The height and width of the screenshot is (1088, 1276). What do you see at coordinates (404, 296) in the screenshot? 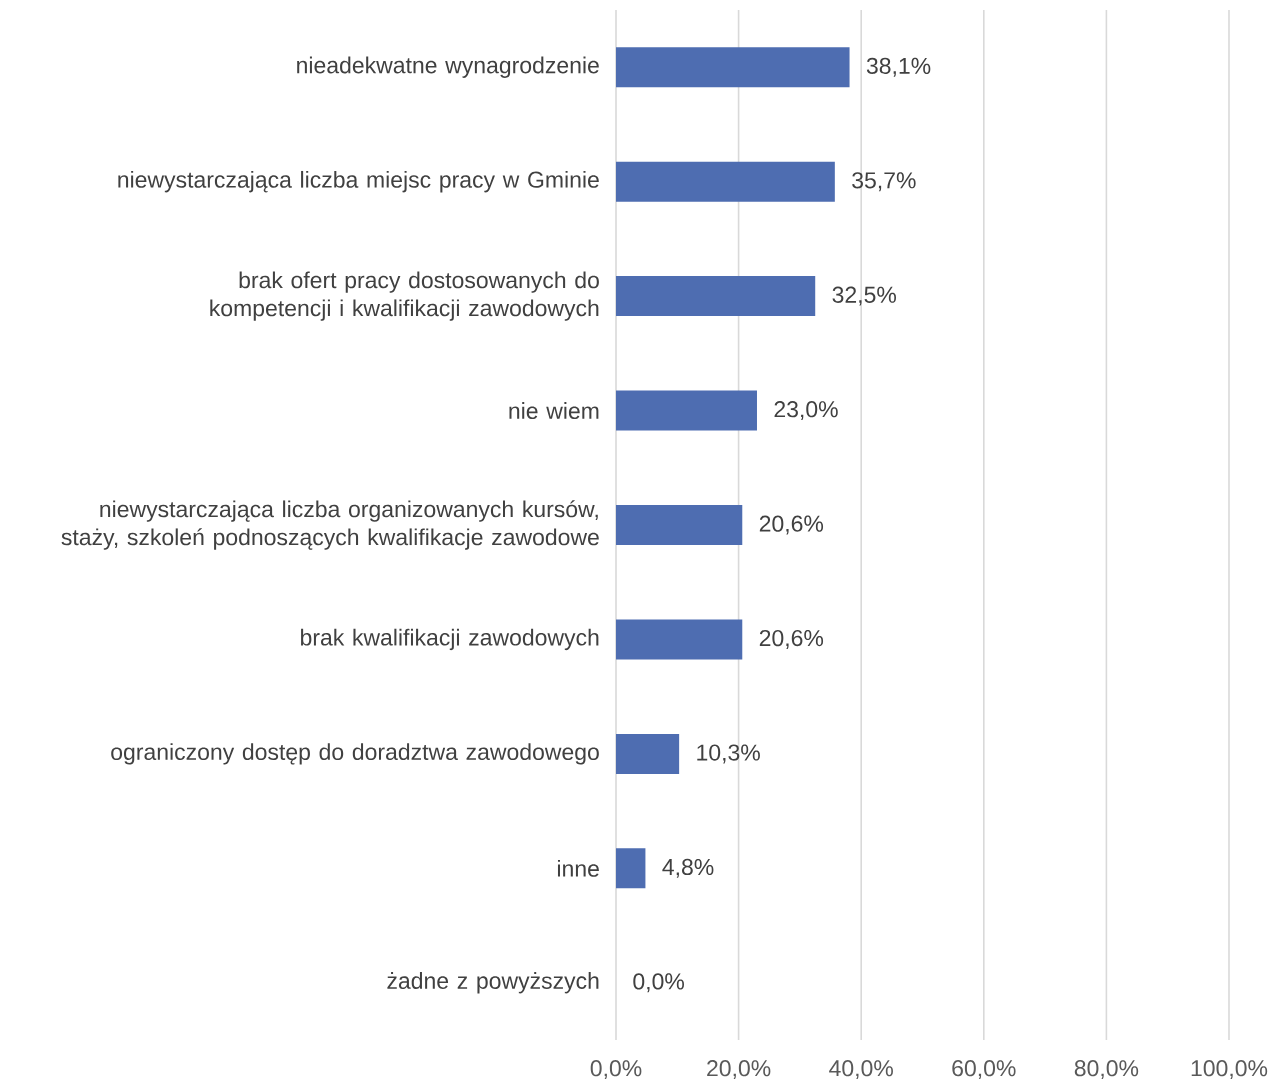
I see `y-tick-label: brak ofert pracy dostosowanych do kompetencji i kwalifikacji zawodowych` at bounding box center [404, 296].